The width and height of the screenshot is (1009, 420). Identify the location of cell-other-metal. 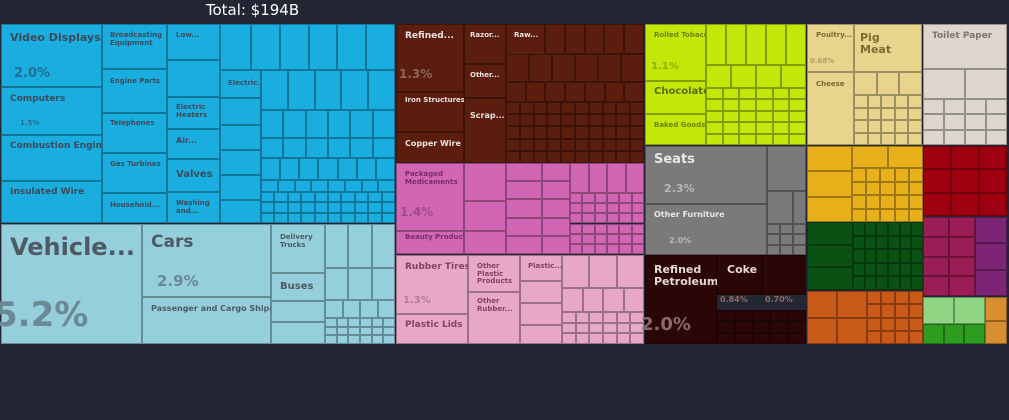
(485, 81).